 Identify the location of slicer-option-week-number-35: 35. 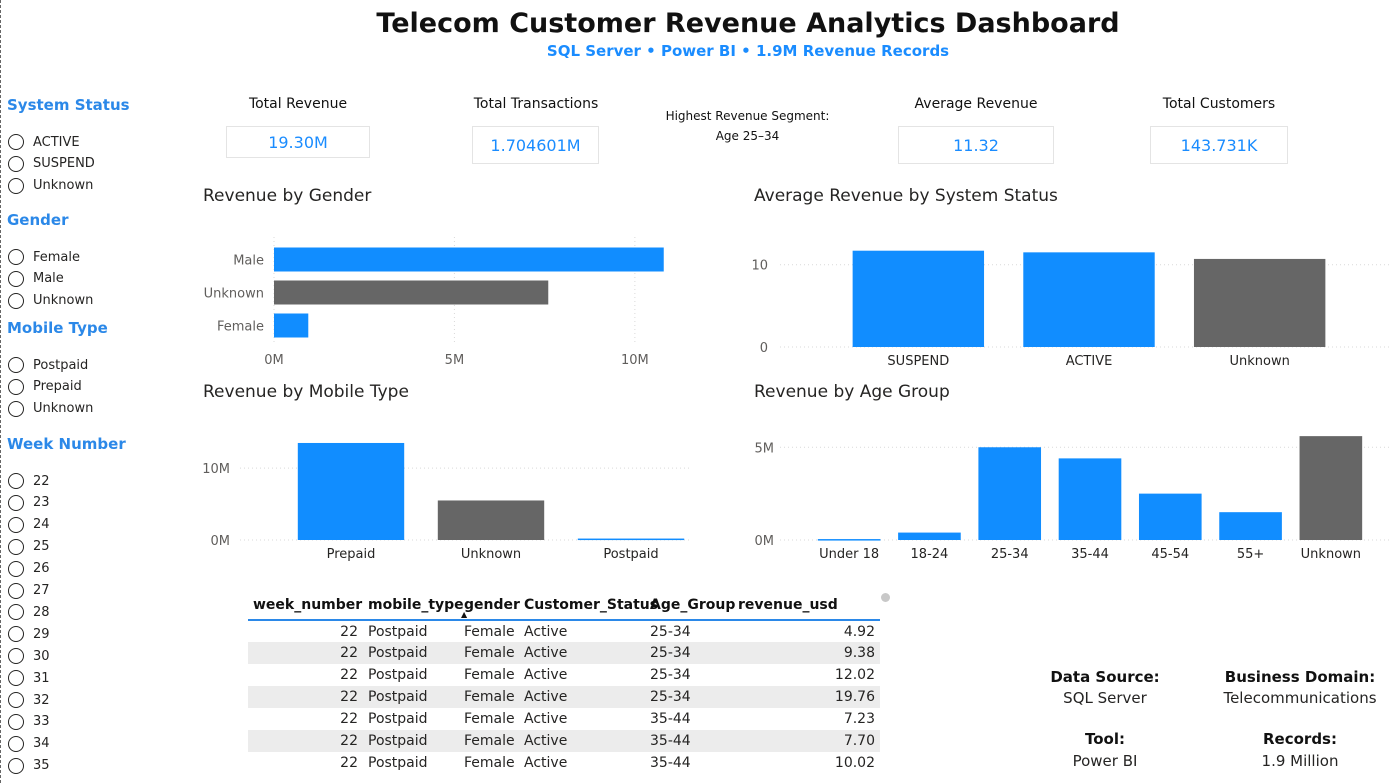
(29, 766).